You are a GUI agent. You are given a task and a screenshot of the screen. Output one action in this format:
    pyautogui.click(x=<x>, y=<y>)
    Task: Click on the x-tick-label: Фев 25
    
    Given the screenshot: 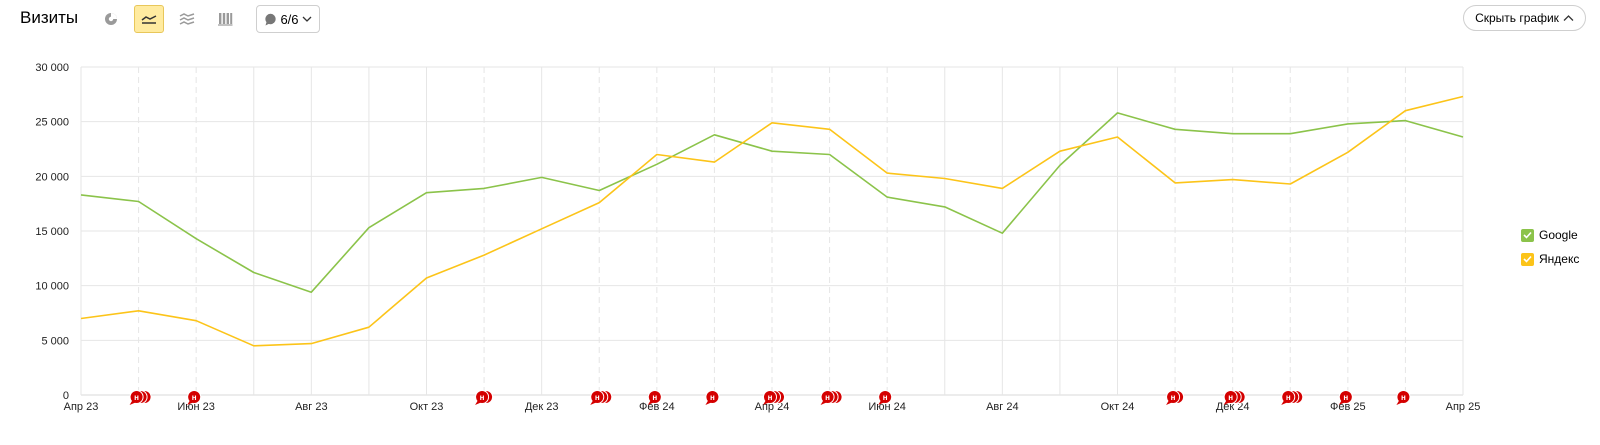 What is the action you would take?
    pyautogui.click(x=1348, y=407)
    